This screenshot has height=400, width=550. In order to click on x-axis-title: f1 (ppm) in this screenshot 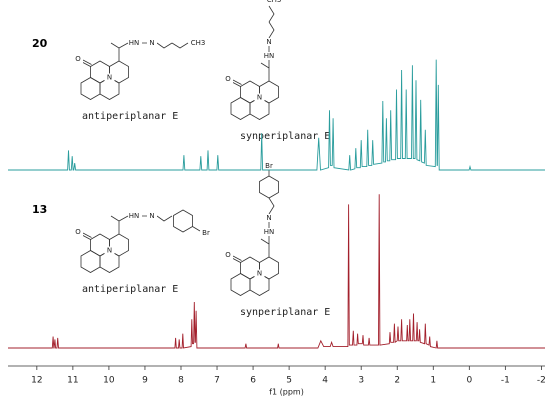, I will do `click(286, 392)`.